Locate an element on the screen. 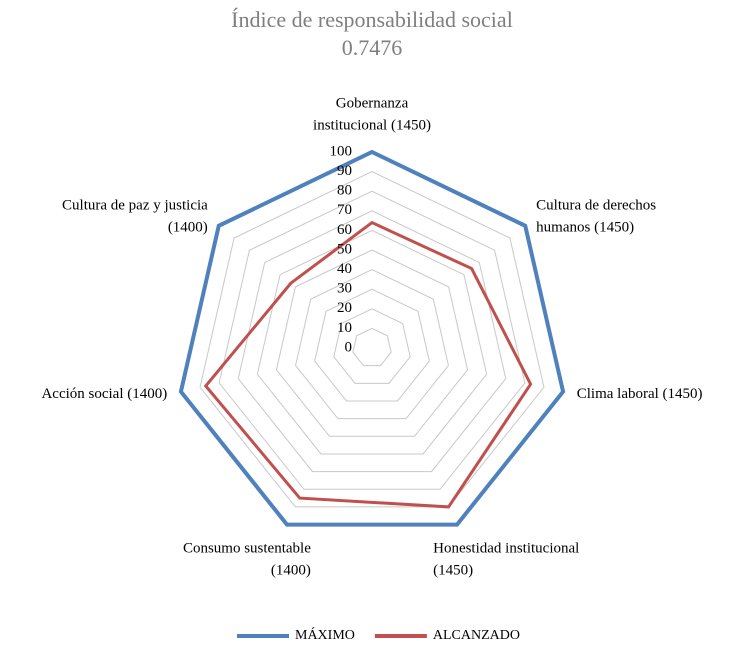 The height and width of the screenshot is (646, 735). category-label: Acción social (1400) is located at coordinates (104, 394).